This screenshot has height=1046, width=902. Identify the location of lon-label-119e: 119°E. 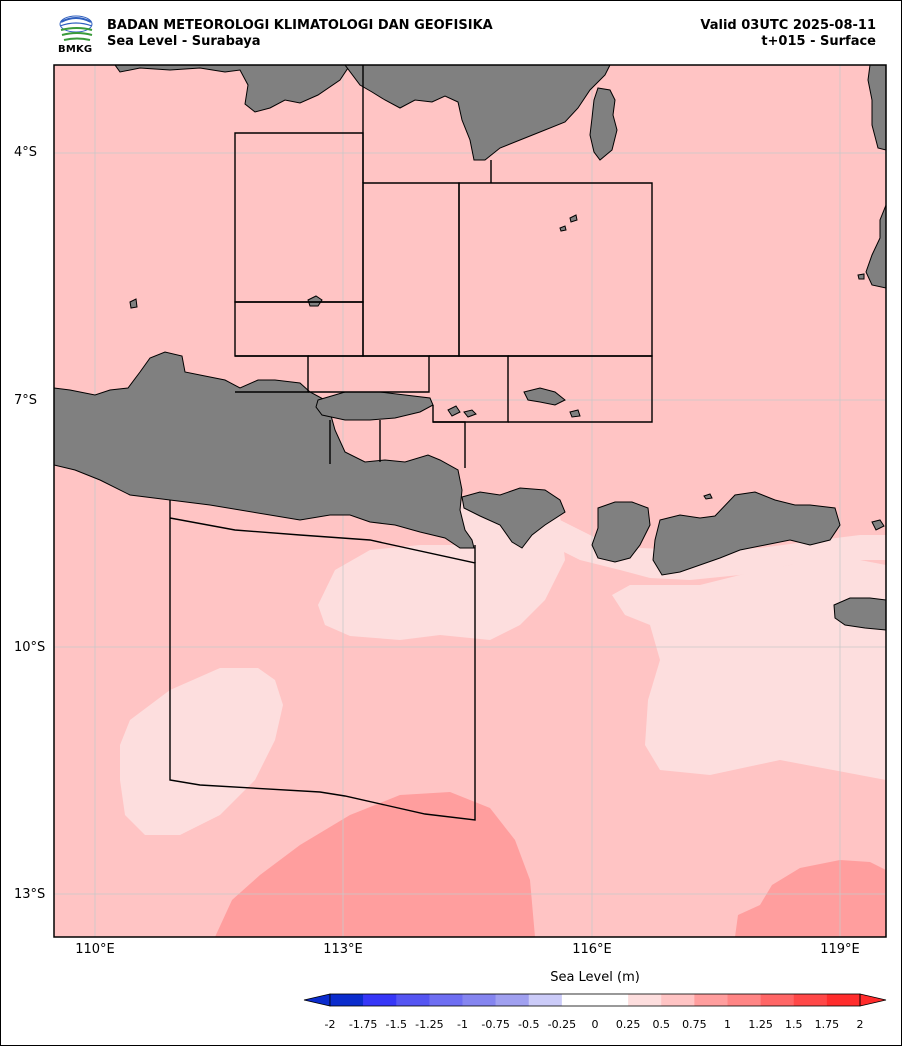
(840, 949).